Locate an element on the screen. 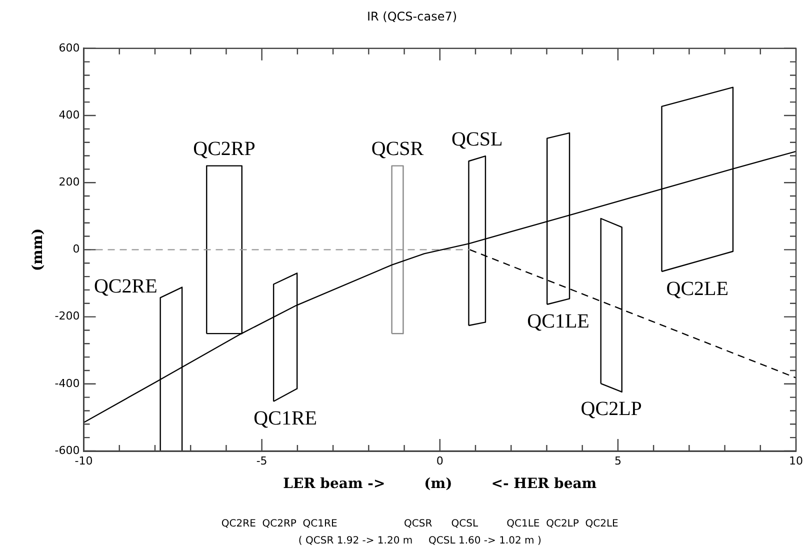  y-tick-label: -400 is located at coordinates (67, 383).